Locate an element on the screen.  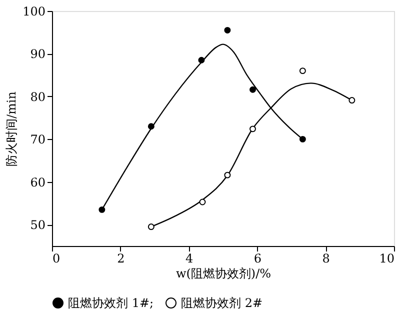
x-tick-label: 2 is located at coordinates (121, 259).